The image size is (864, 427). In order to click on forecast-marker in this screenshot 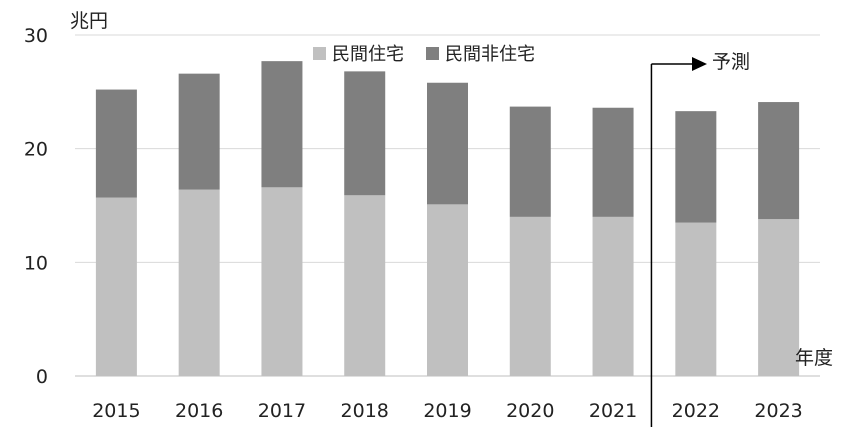, I will do `click(678, 242)`.